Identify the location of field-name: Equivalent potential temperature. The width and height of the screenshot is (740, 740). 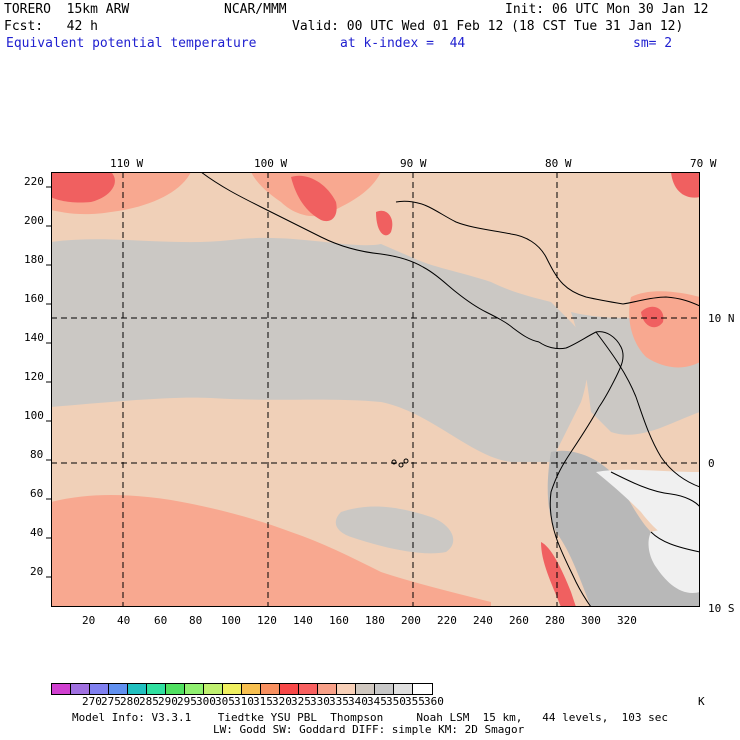
(131, 43).